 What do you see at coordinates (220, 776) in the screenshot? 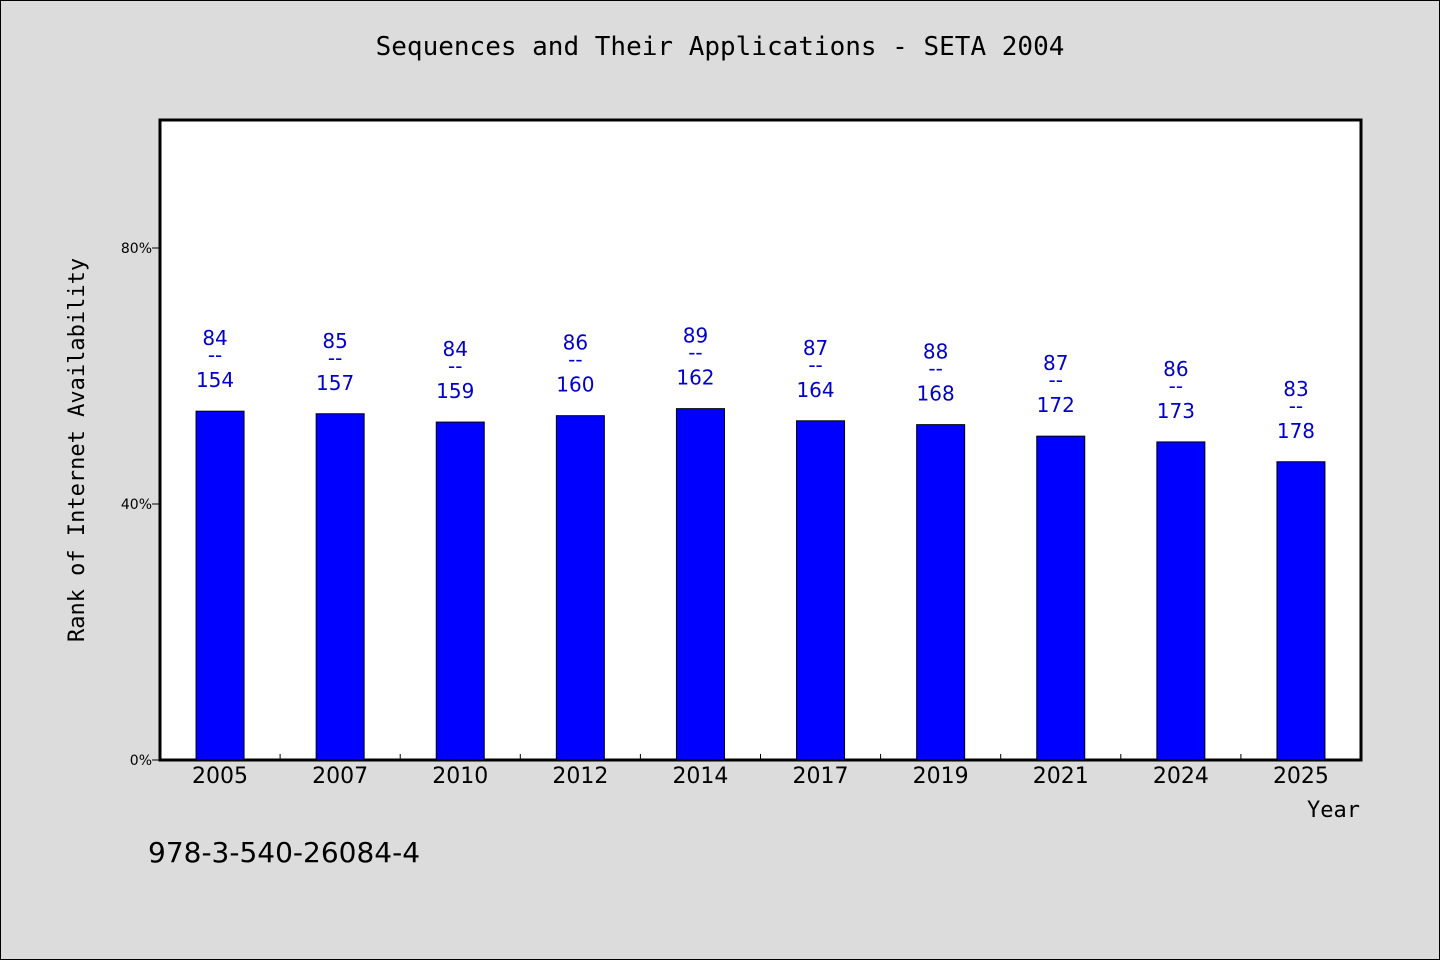
I see `x-tick-label: 2005` at bounding box center [220, 776].